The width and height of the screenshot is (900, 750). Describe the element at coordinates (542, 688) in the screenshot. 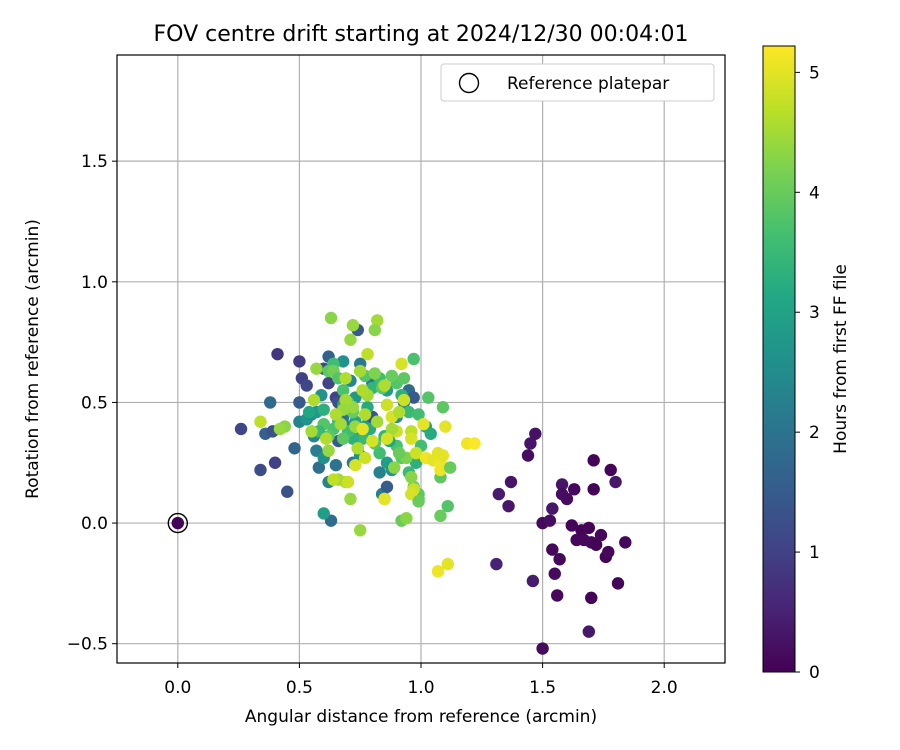

I see `x-tick-label: 1.5` at that location.